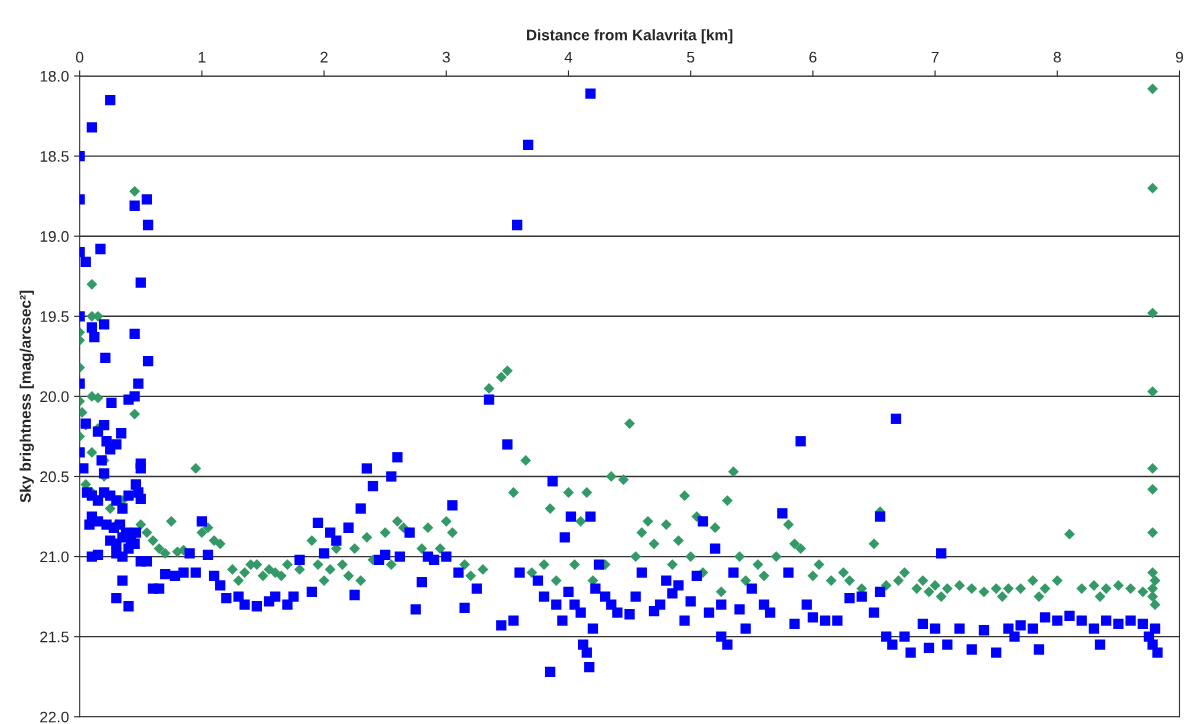 Image resolution: width=1189 pixels, height=724 pixels. I want to click on y-tick-label: 18.0, so click(54, 76).